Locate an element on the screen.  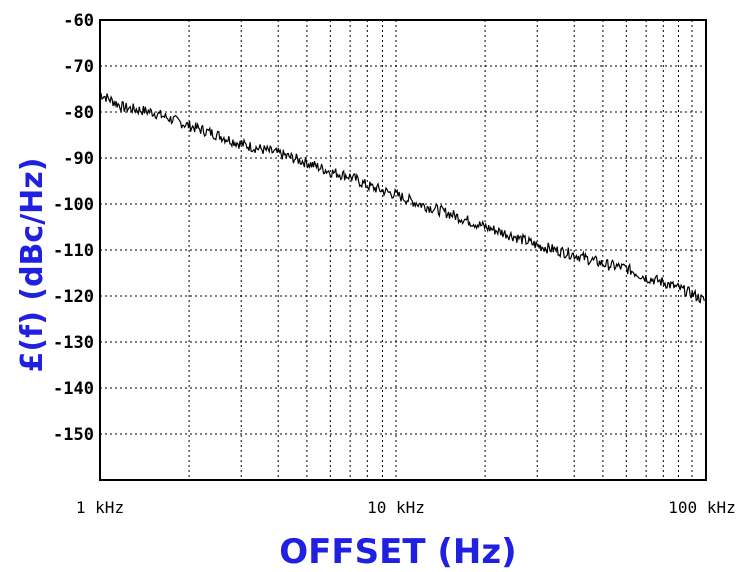
y-tick-label: -70 is located at coordinates (78, 67).